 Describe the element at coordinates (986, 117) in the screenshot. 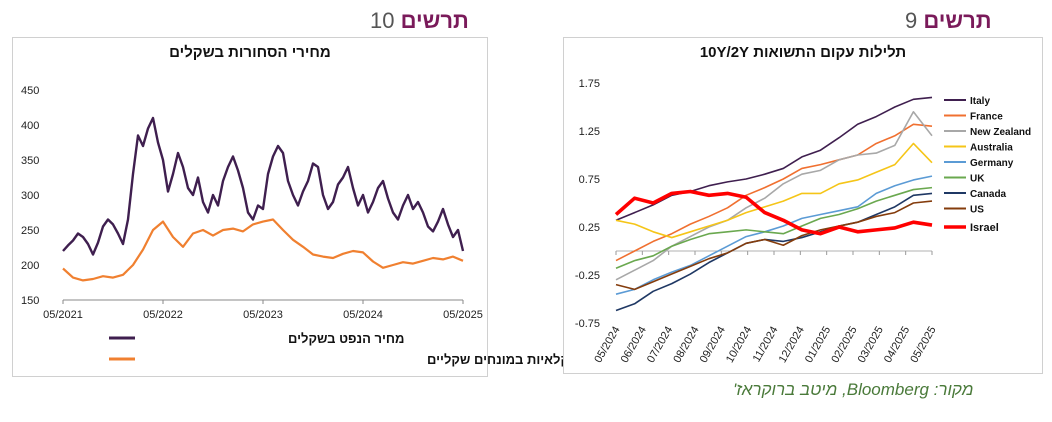

I see `legend-label: France` at that location.